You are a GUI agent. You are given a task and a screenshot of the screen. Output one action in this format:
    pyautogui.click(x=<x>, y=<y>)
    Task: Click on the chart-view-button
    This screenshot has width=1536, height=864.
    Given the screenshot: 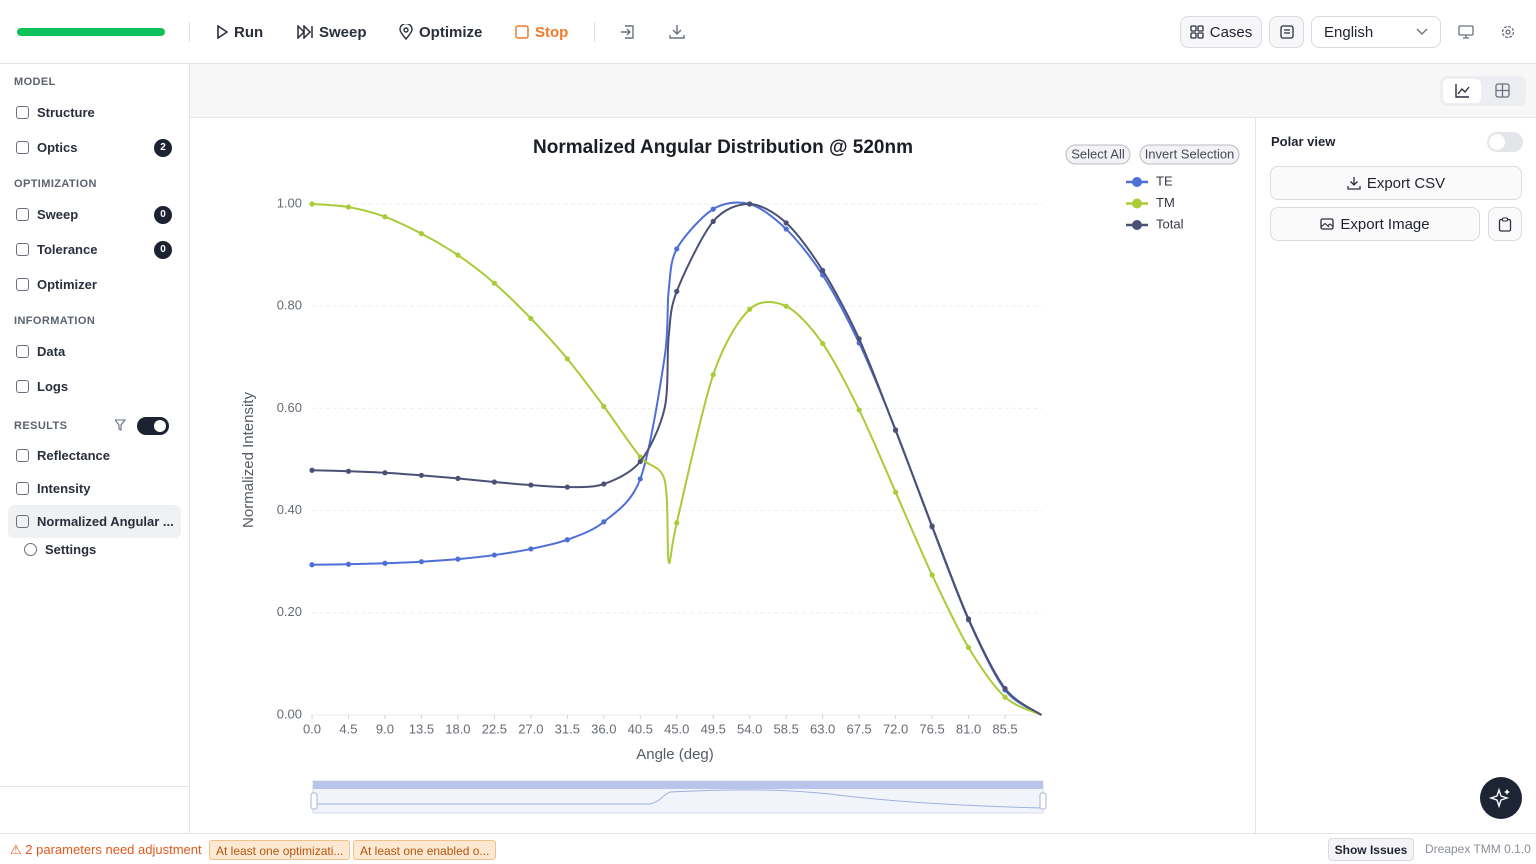 What is the action you would take?
    pyautogui.click(x=1462, y=91)
    